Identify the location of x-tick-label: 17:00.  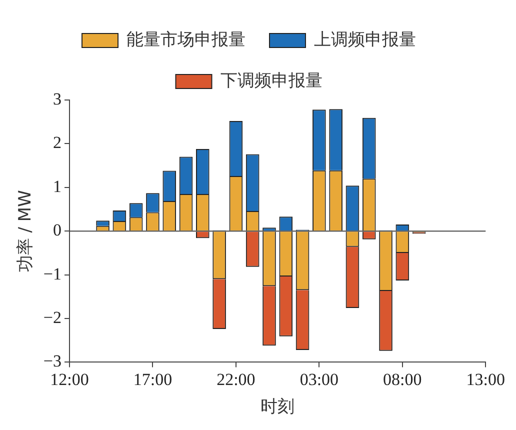
(152, 379).